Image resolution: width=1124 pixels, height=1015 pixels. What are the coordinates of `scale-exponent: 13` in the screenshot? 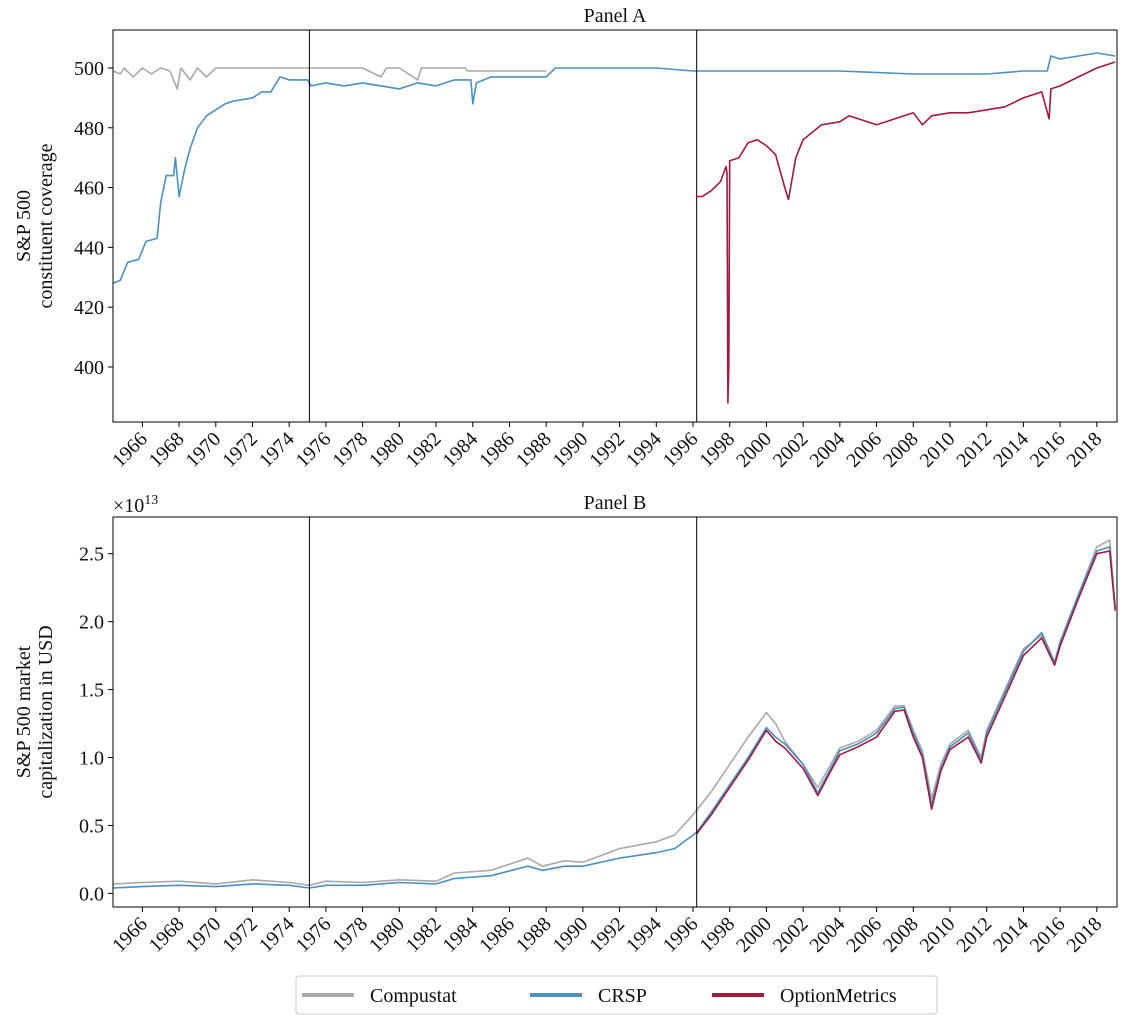 It's located at (151, 500).